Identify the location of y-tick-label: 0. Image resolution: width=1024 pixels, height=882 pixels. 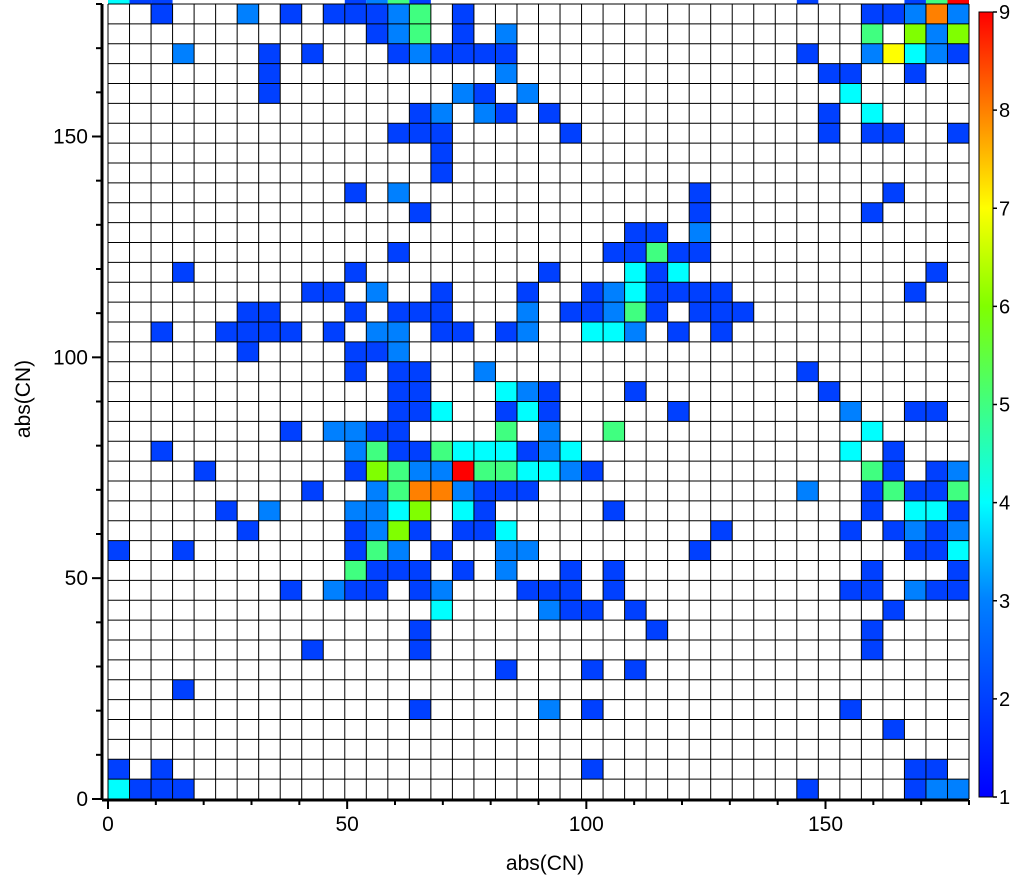
(82, 799).